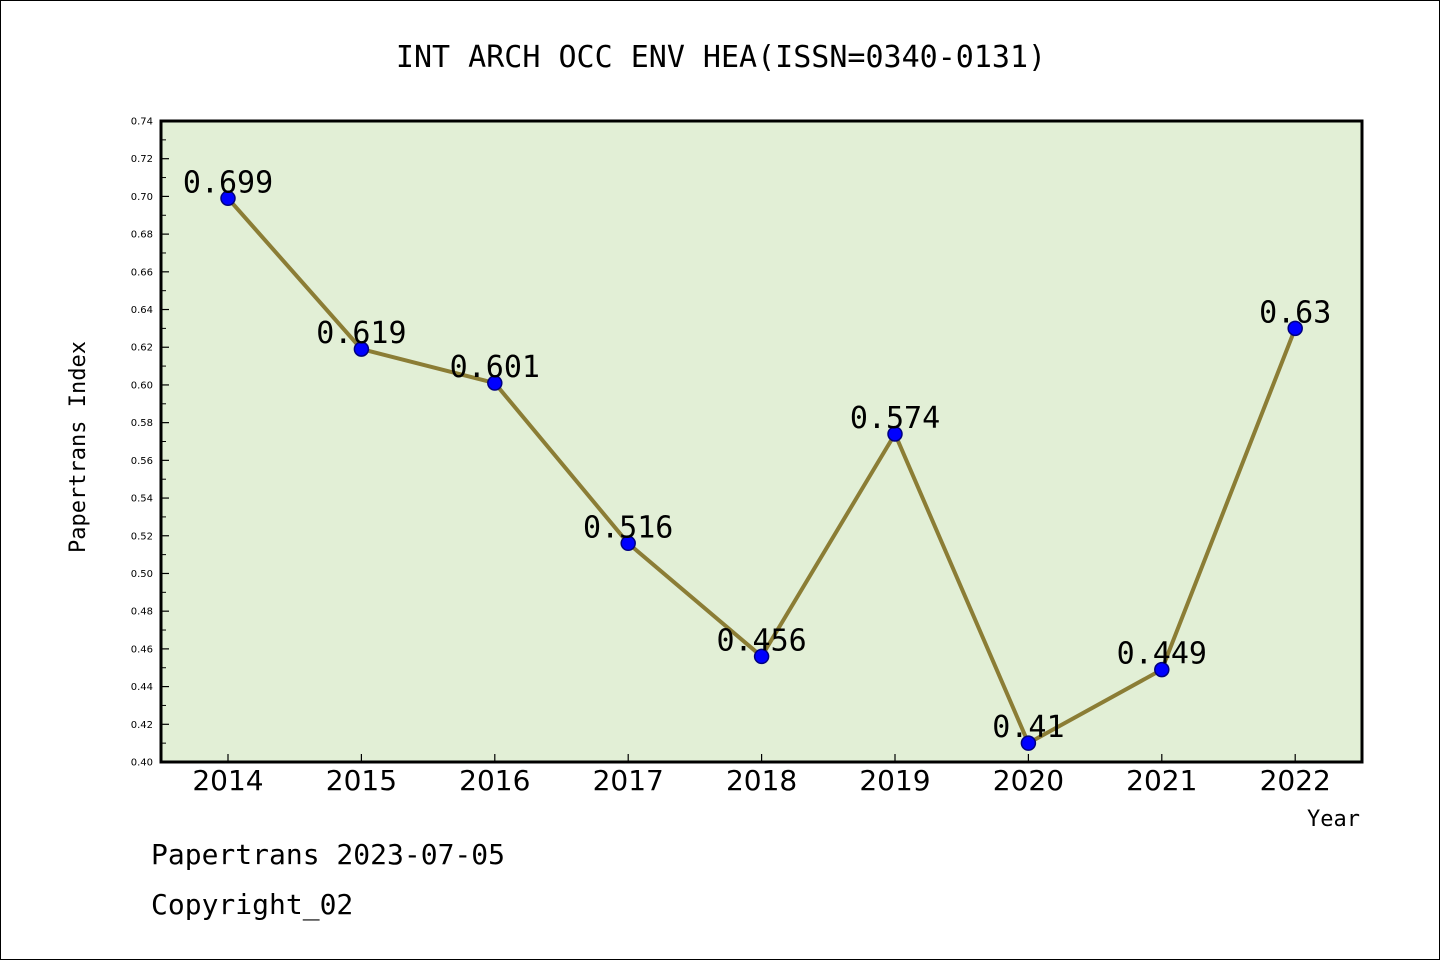 Image resolution: width=1440 pixels, height=961 pixels. I want to click on x-tick-label: 2019, so click(894, 780).